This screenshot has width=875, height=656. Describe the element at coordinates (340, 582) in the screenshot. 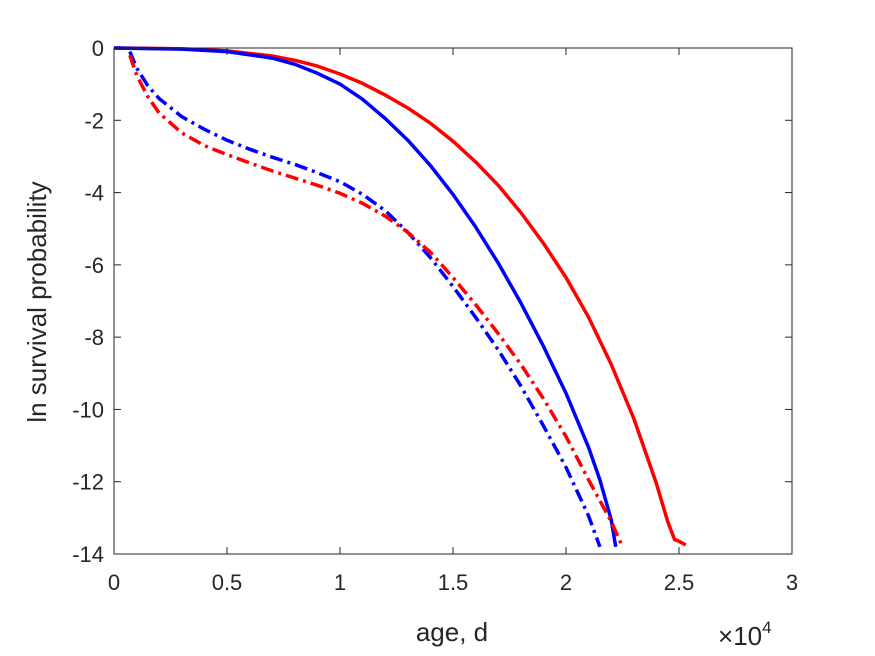

I see `x-tick-label: 1` at that location.